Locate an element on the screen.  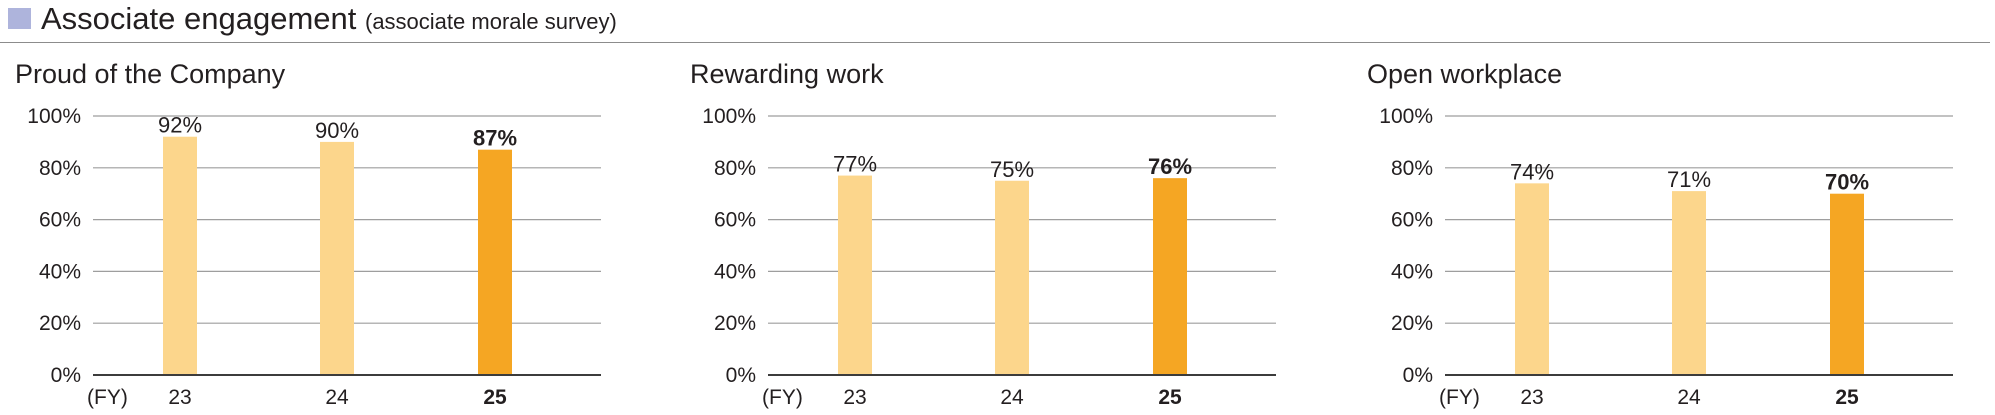
data-label: 70% is located at coordinates (1847, 182).